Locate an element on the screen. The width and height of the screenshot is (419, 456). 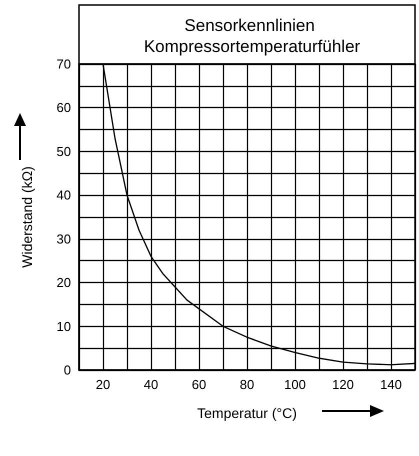
x-tick-label: 40 is located at coordinates (151, 384).